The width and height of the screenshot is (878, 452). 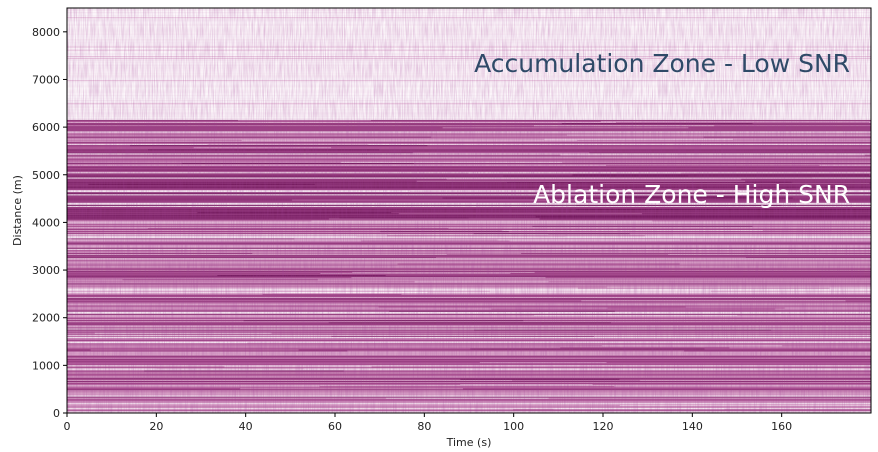 What do you see at coordinates (46, 365) in the screenshot?
I see `y-tick-label: 1000` at bounding box center [46, 365].